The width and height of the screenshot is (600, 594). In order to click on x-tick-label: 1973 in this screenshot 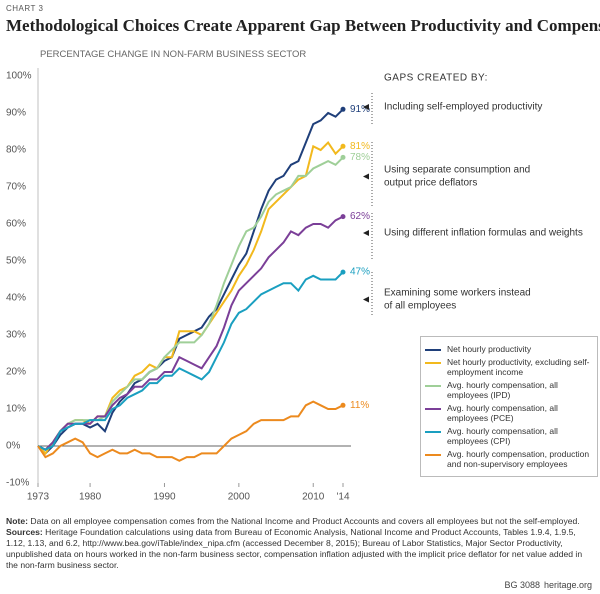, I will do `click(38, 497)`.